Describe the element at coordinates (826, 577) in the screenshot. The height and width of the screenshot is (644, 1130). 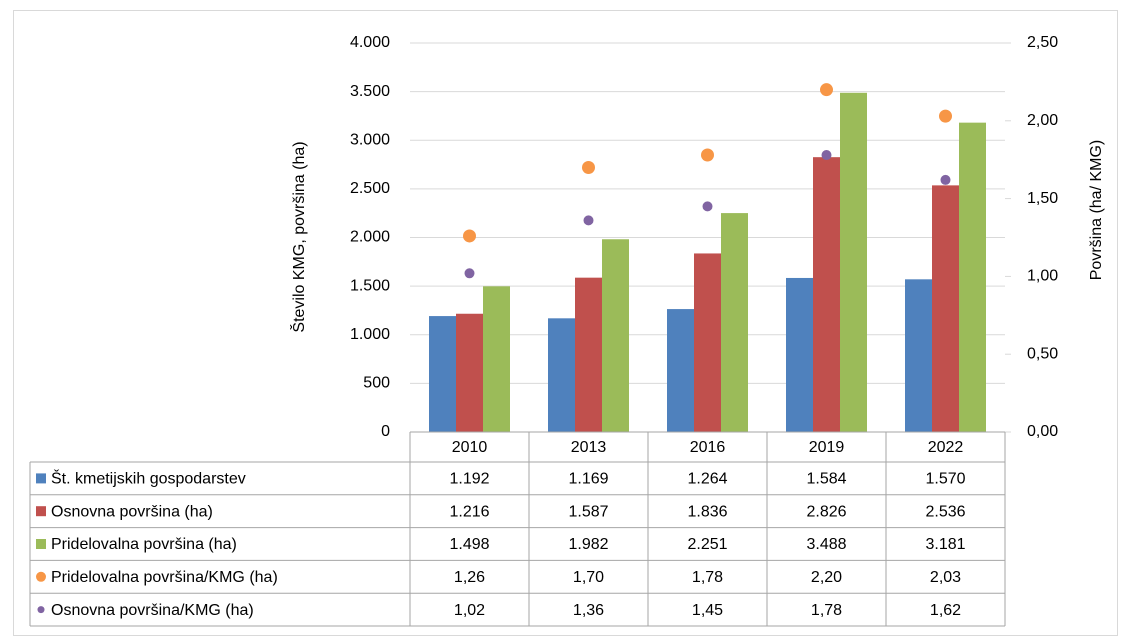
I see `table-value: 2,20` at that location.